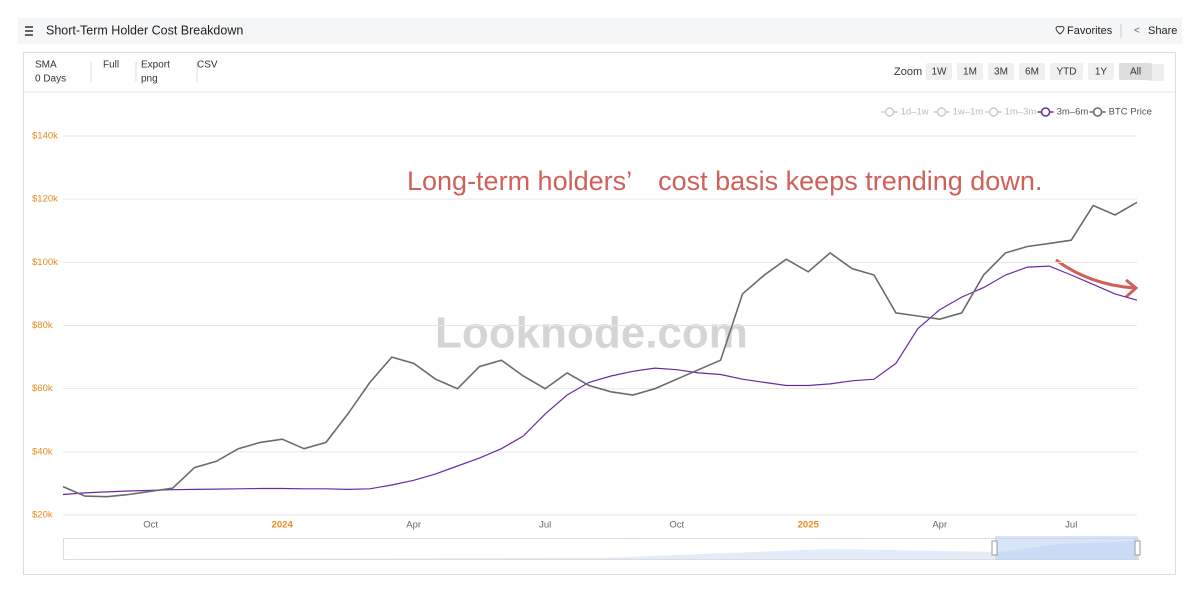  Describe the element at coordinates (1073, 112) in the screenshot. I see `legend-label: 3m–6m` at that location.